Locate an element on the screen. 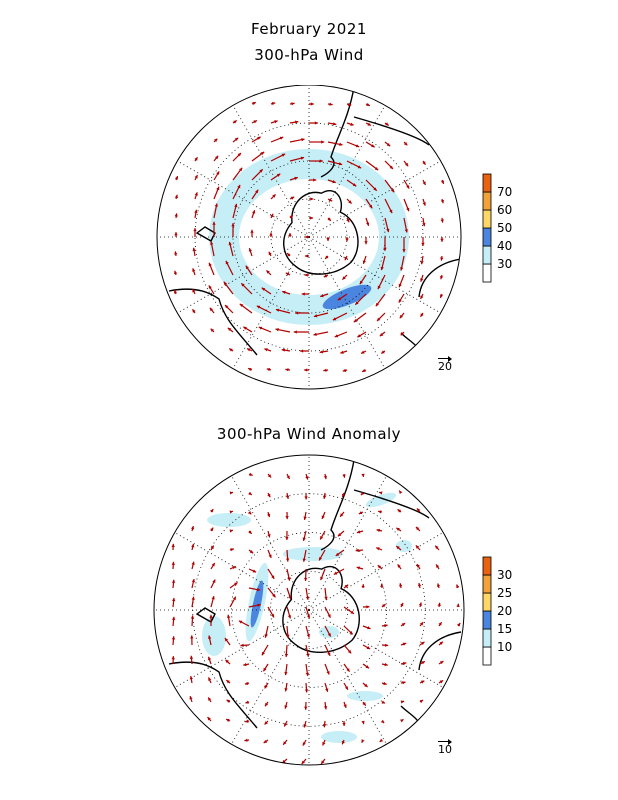 This screenshot has height=800, width=618. reference-arrow-icon is located at coordinates (445, 742).